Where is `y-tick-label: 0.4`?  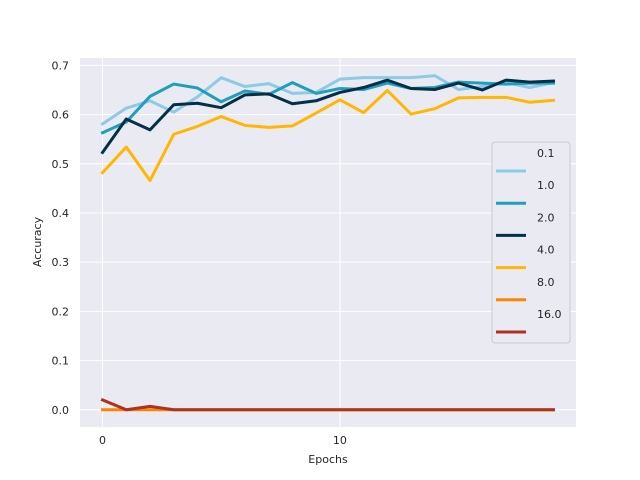
y-tick-label: 0.4 is located at coordinates (61, 213).